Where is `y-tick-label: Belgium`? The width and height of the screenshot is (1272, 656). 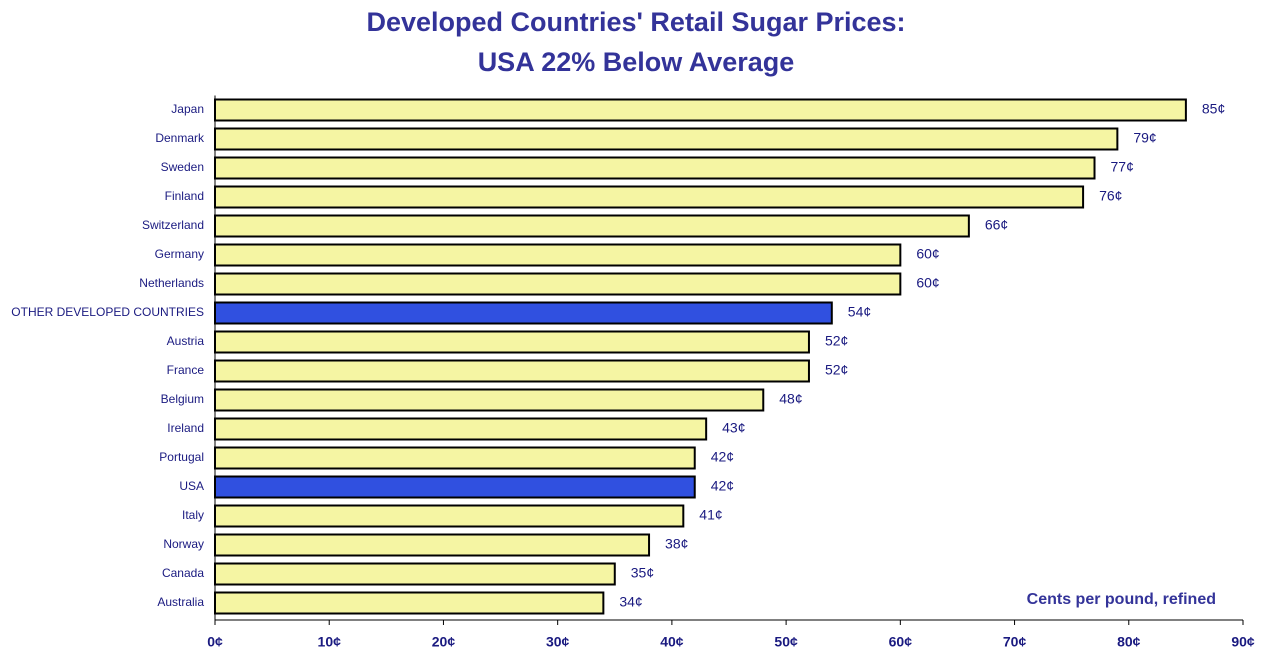 y-tick-label: Belgium is located at coordinates (182, 399).